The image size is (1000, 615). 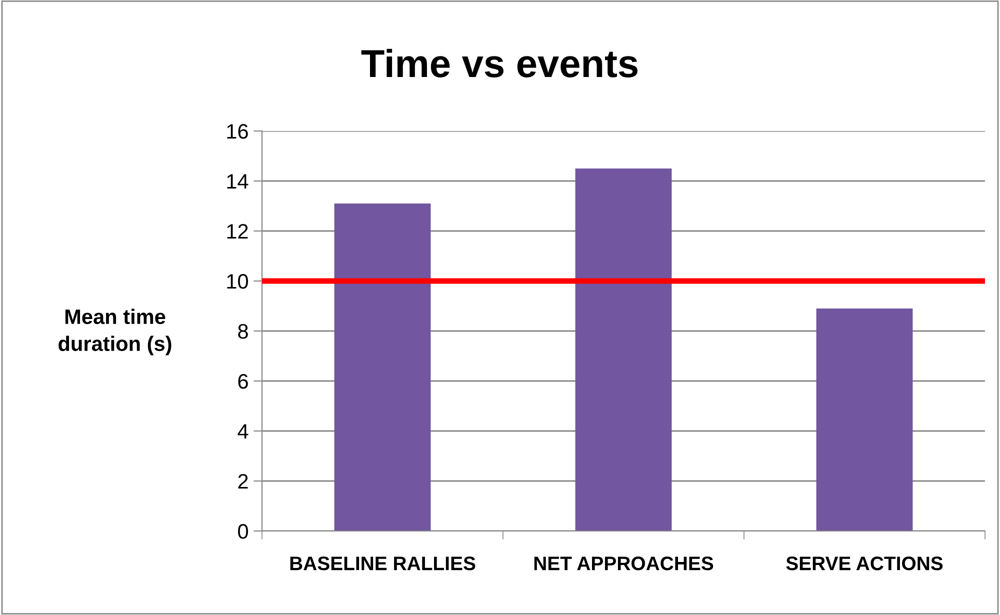 What do you see at coordinates (499, 63) in the screenshot?
I see `chart-title: Time vs events` at bounding box center [499, 63].